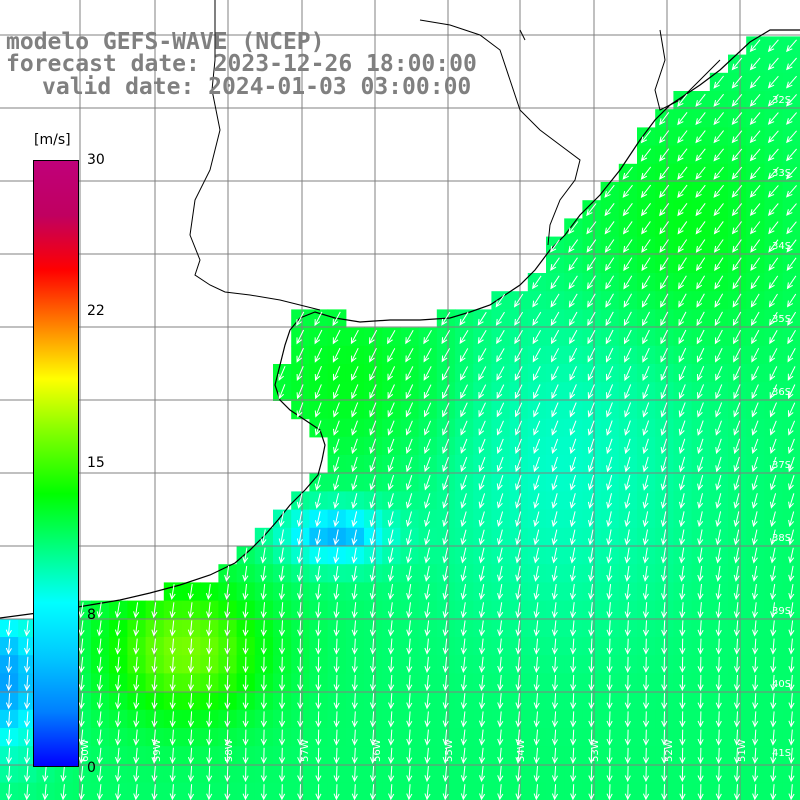 The height and width of the screenshot is (800, 800). I want to click on lon-label: 51W, so click(742, 750).